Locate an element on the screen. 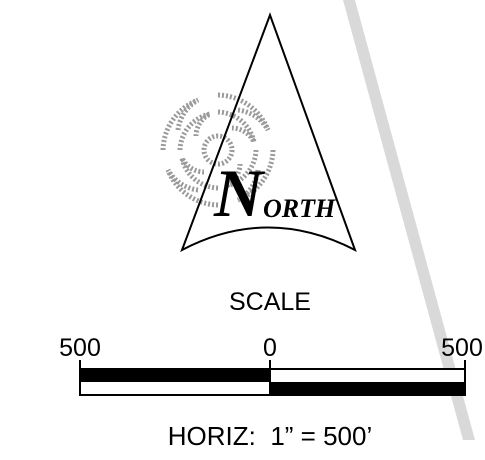 This screenshot has width=485, height=460. scale-title: SCALE is located at coordinates (270, 302).